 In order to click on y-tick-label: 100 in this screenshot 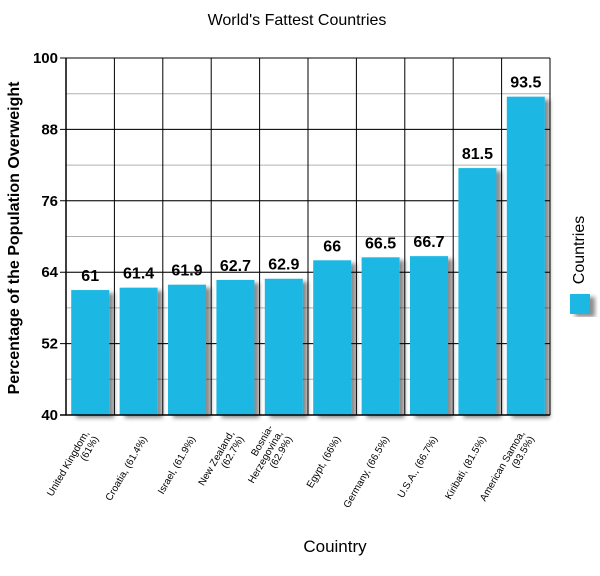, I will do `click(45, 58)`.